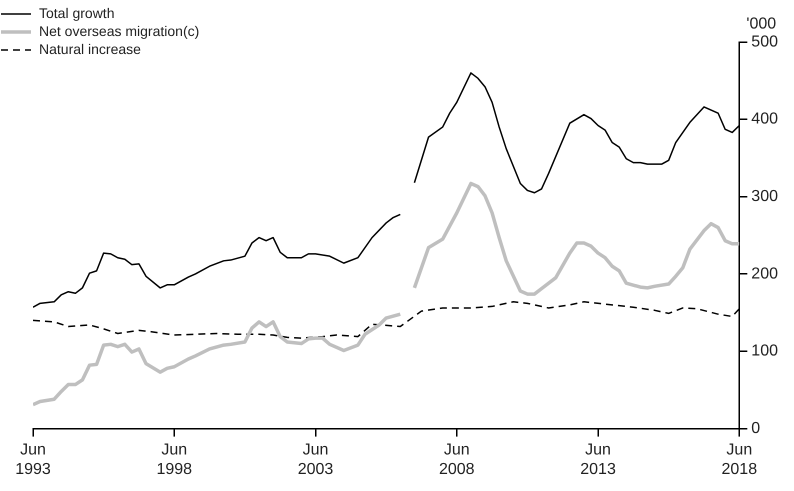 Image resolution: width=794 pixels, height=491 pixels. Describe the element at coordinates (764, 197) in the screenshot. I see `y-tick-label: 300` at that location.